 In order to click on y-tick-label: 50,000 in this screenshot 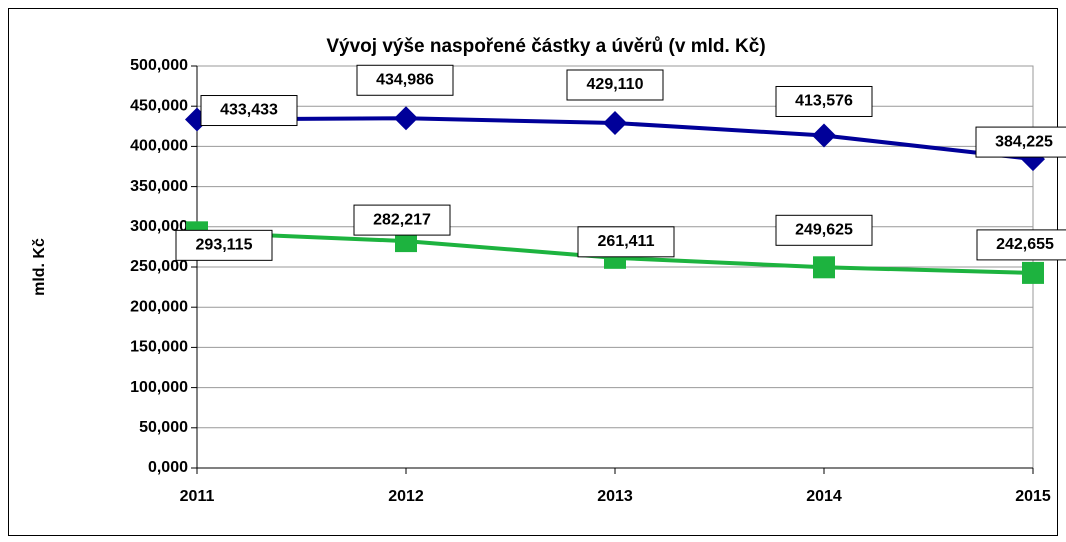, I will do `click(163, 427)`.